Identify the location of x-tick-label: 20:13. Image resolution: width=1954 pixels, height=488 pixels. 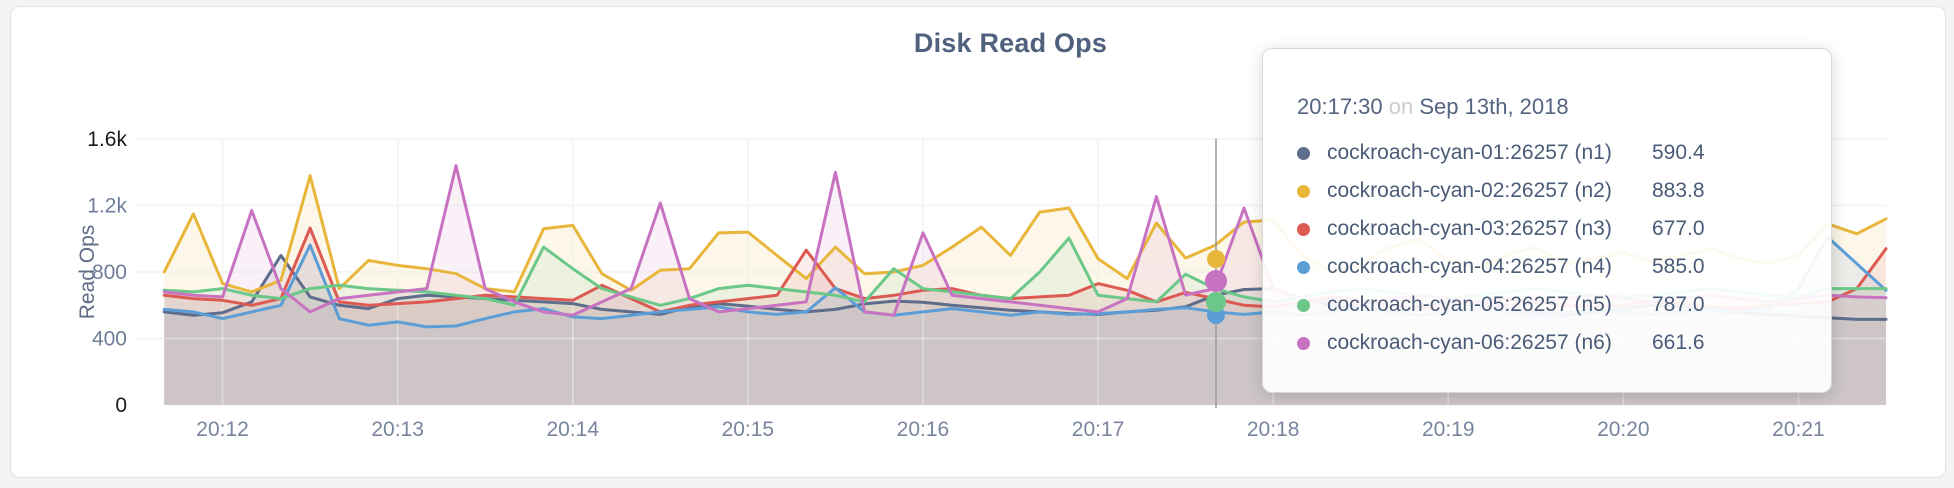
(397, 429).